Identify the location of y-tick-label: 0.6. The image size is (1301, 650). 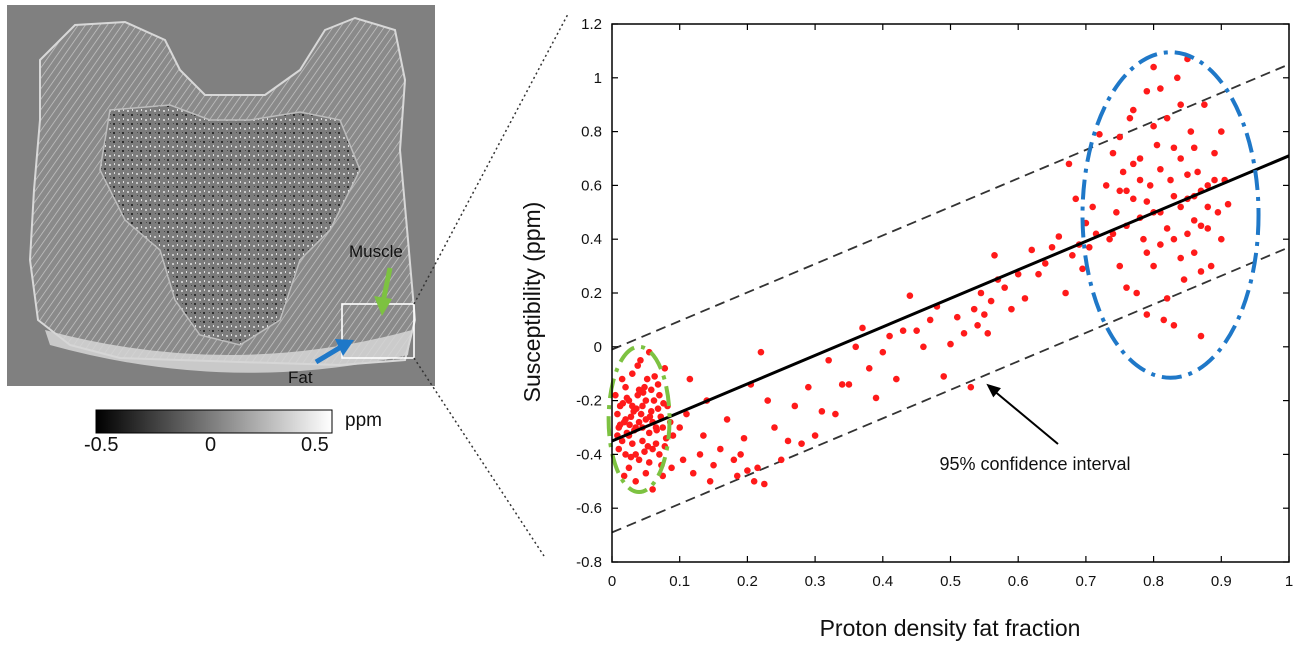
(591, 185).